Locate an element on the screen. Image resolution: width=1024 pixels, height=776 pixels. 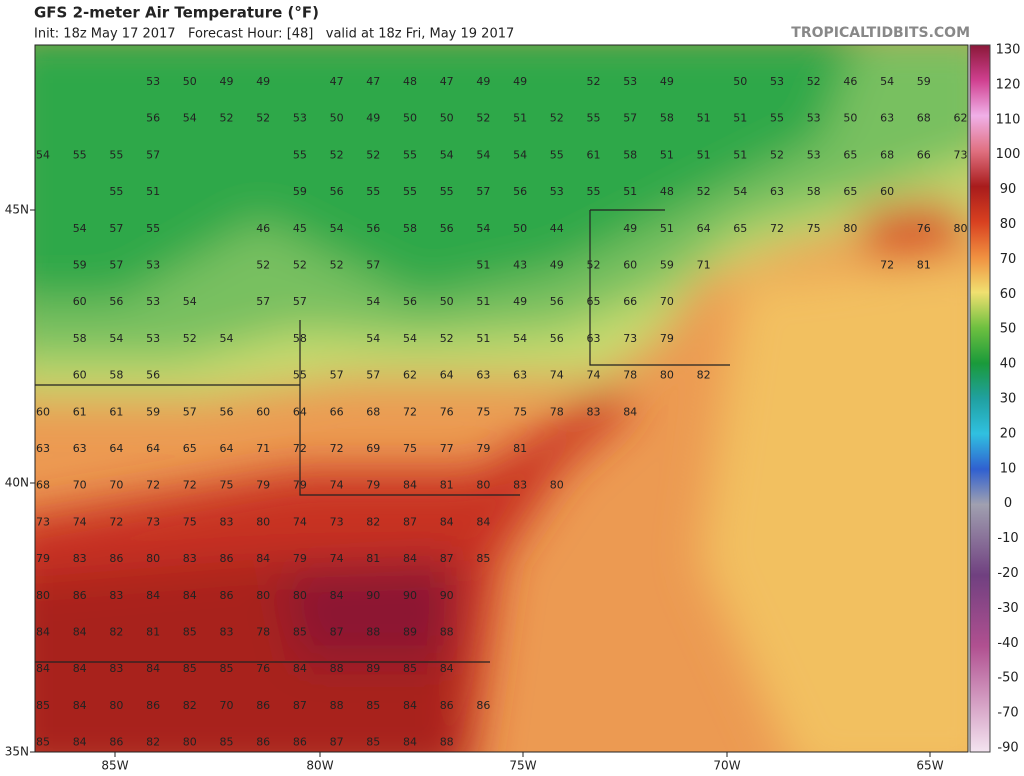
station-temp: 76 is located at coordinates (924, 228).